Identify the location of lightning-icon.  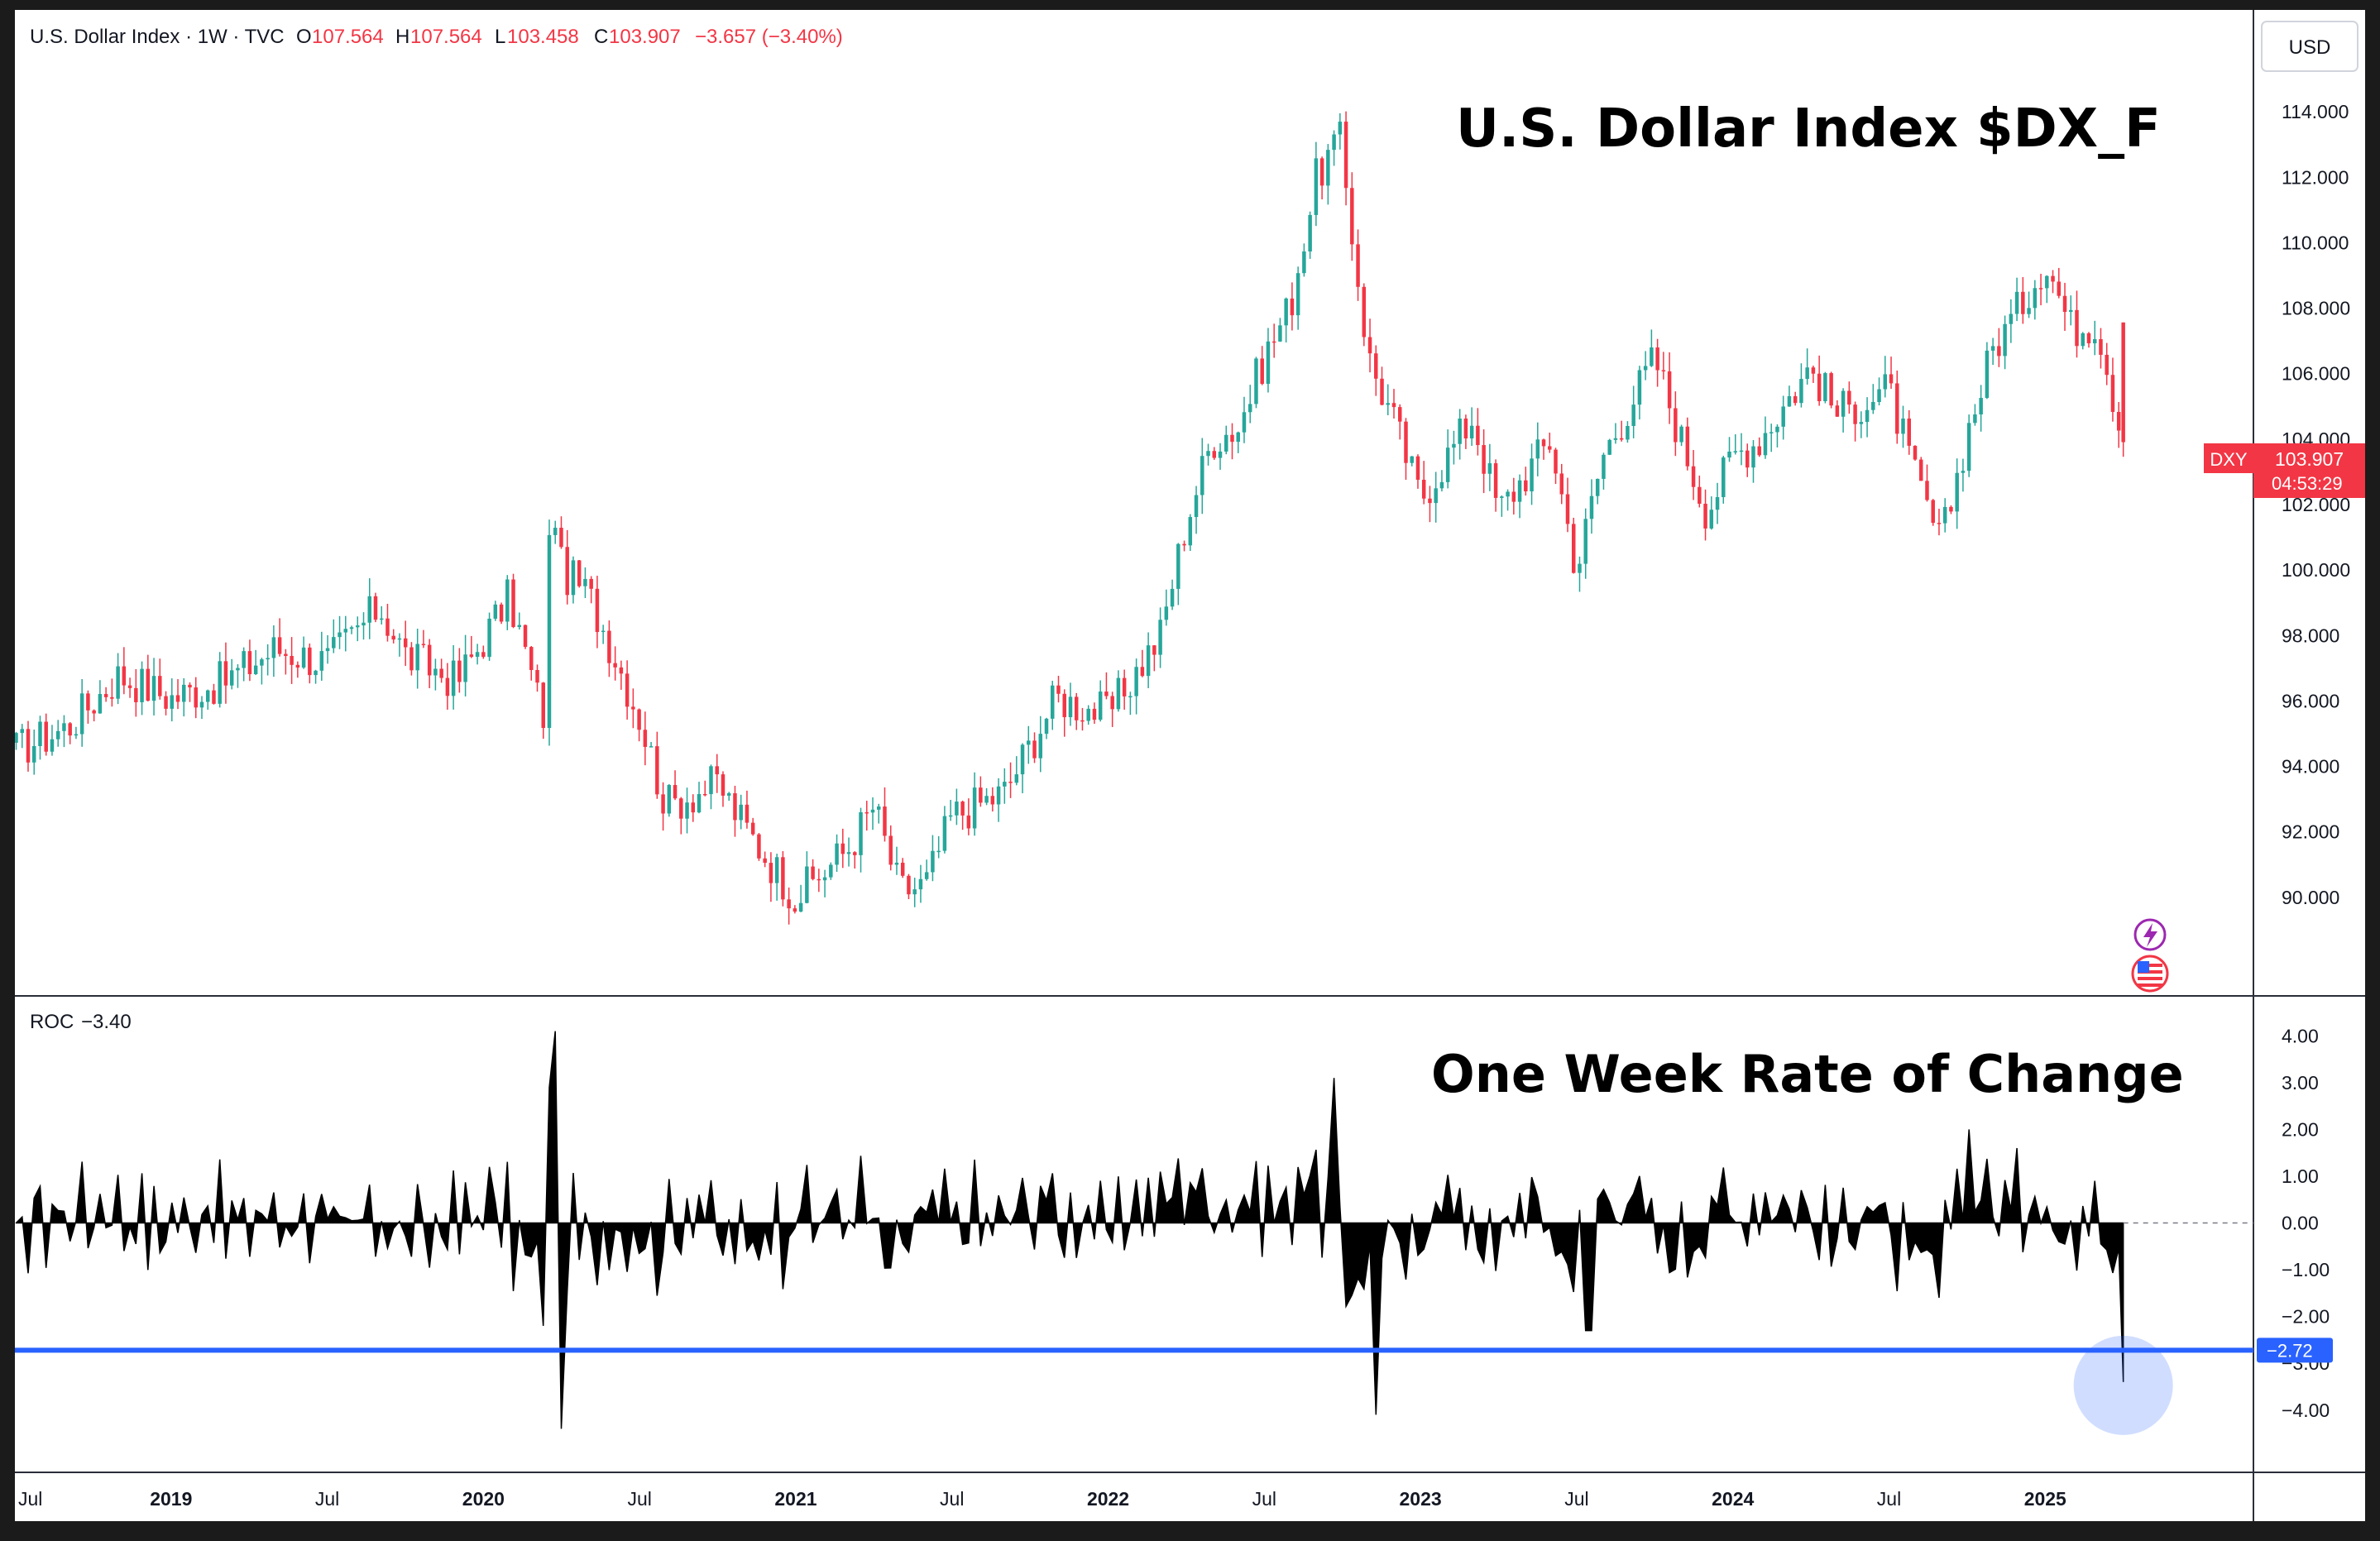
(2150, 934).